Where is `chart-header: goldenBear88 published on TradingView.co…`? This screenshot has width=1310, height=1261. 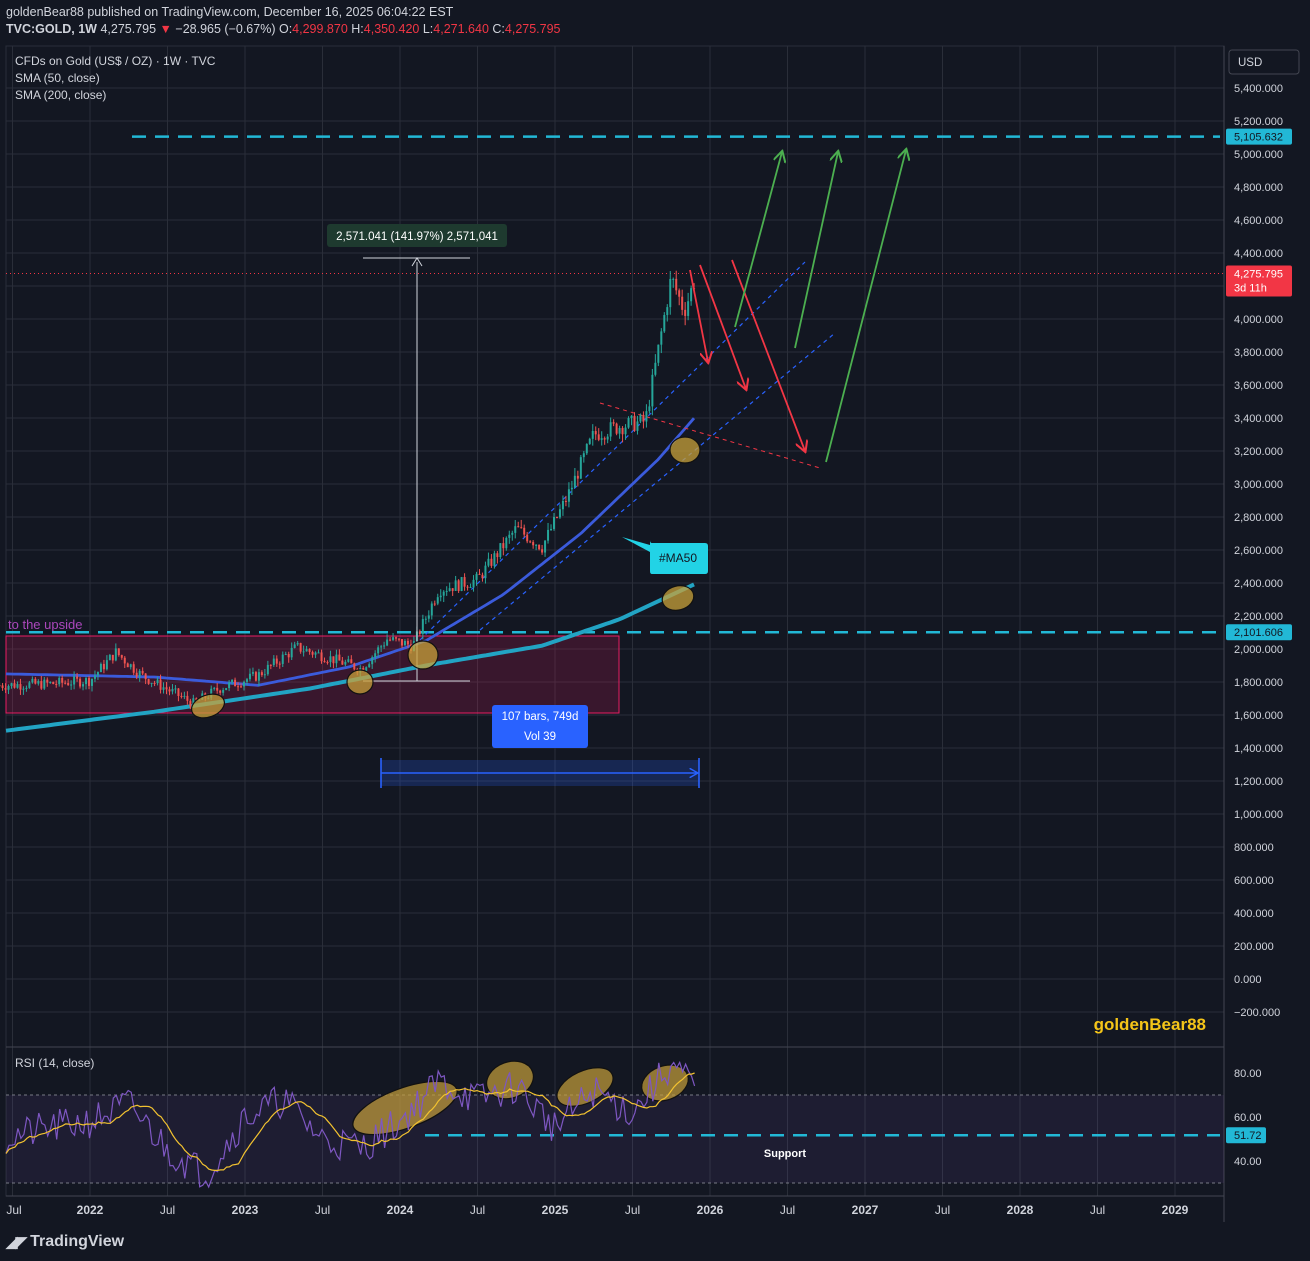 chart-header: goldenBear88 published on TradingView.co… is located at coordinates (283, 21).